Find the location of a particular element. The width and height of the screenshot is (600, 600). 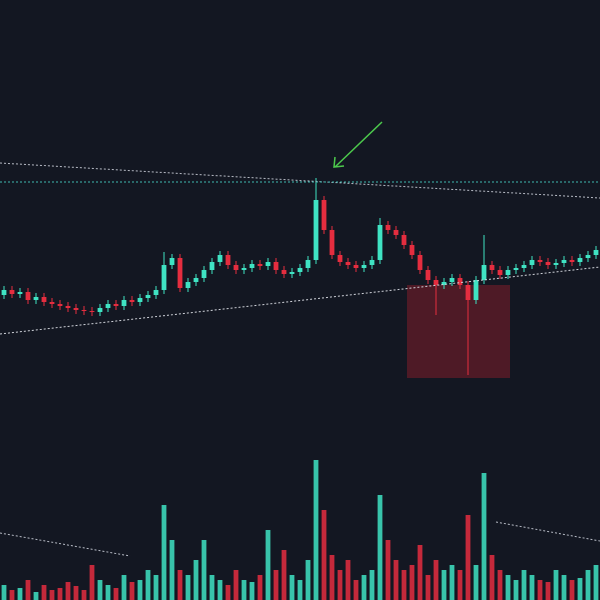

arrow is located at coordinates (358, 144).